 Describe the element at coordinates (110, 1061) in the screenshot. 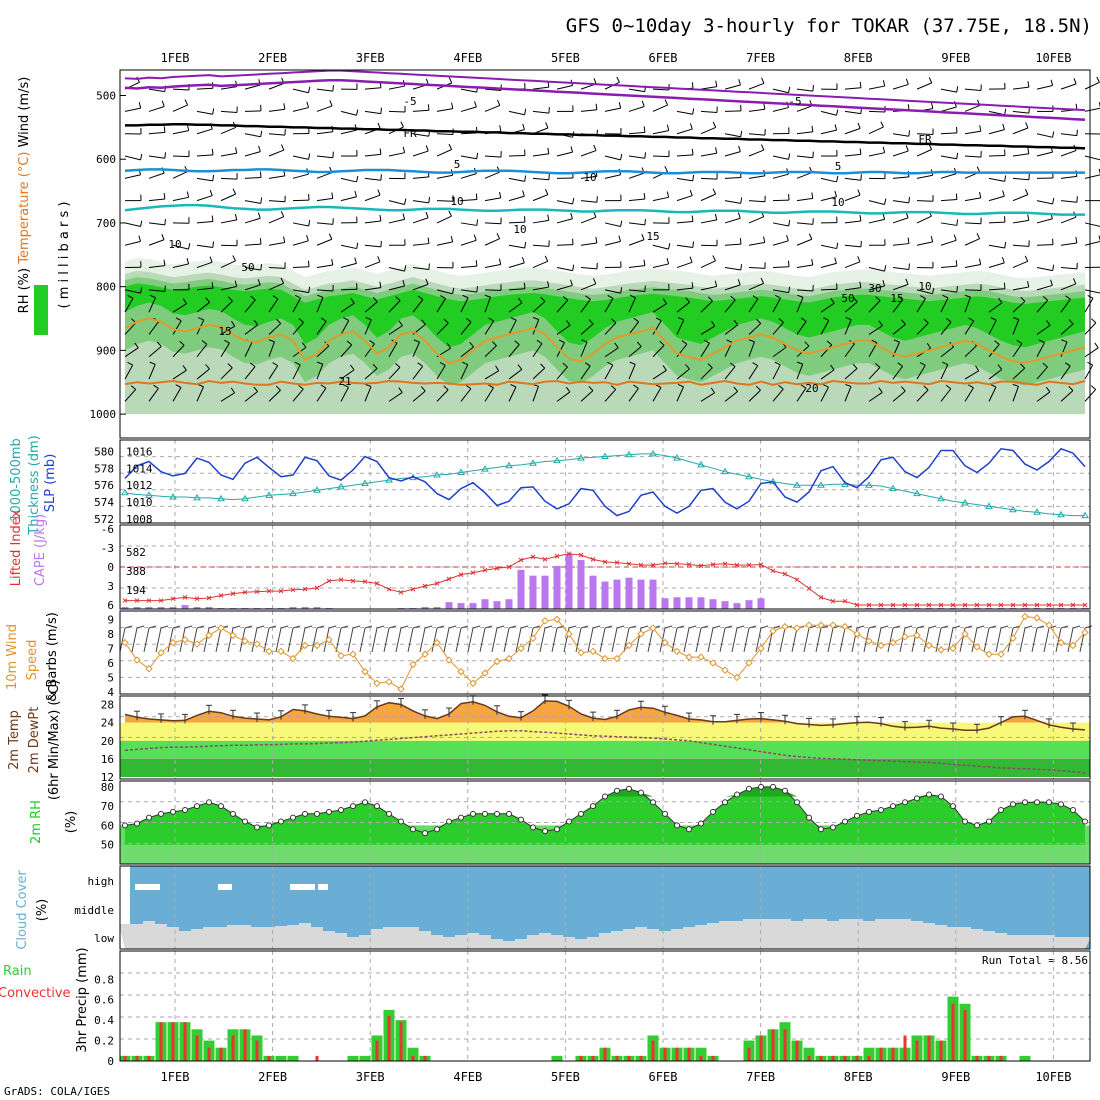

I see `precip-tick-label: 0` at that location.